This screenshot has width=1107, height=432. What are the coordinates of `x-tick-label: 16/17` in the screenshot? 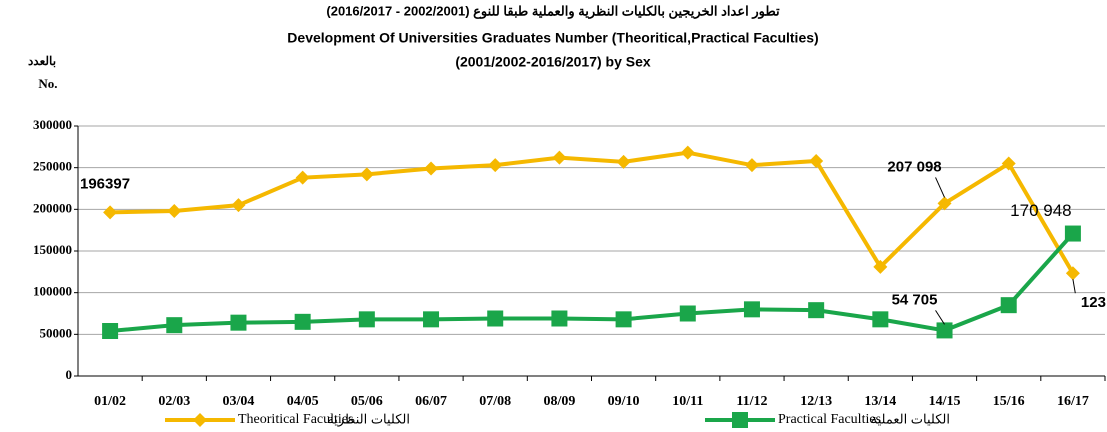 It's located at (1073, 401).